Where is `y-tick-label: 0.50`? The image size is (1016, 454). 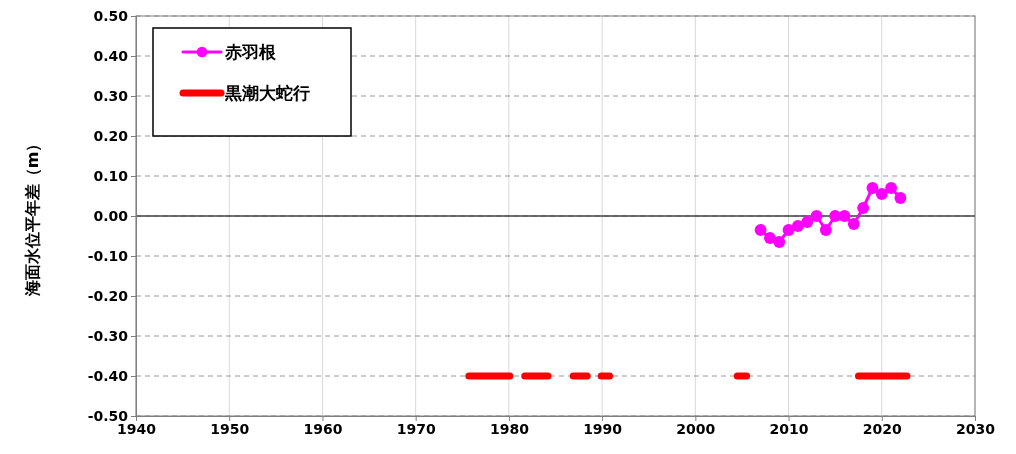
y-tick-label: 0.50 is located at coordinates (111, 15).